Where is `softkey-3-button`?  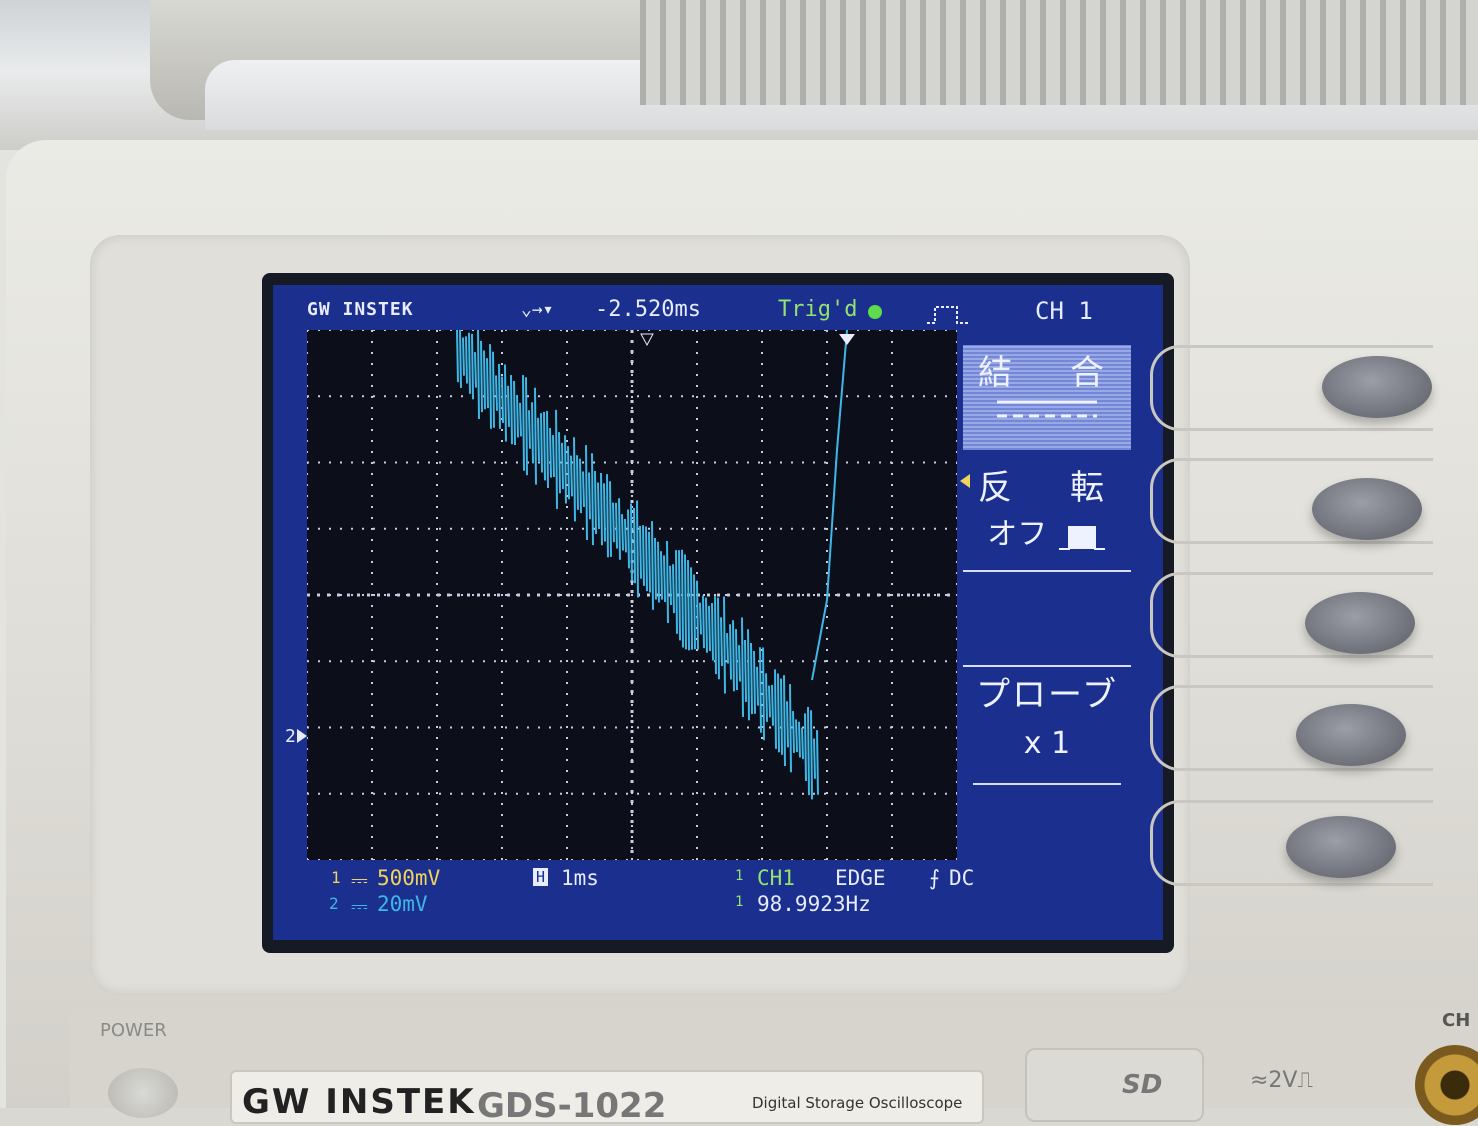
softkey-3-button is located at coordinates (1360, 623).